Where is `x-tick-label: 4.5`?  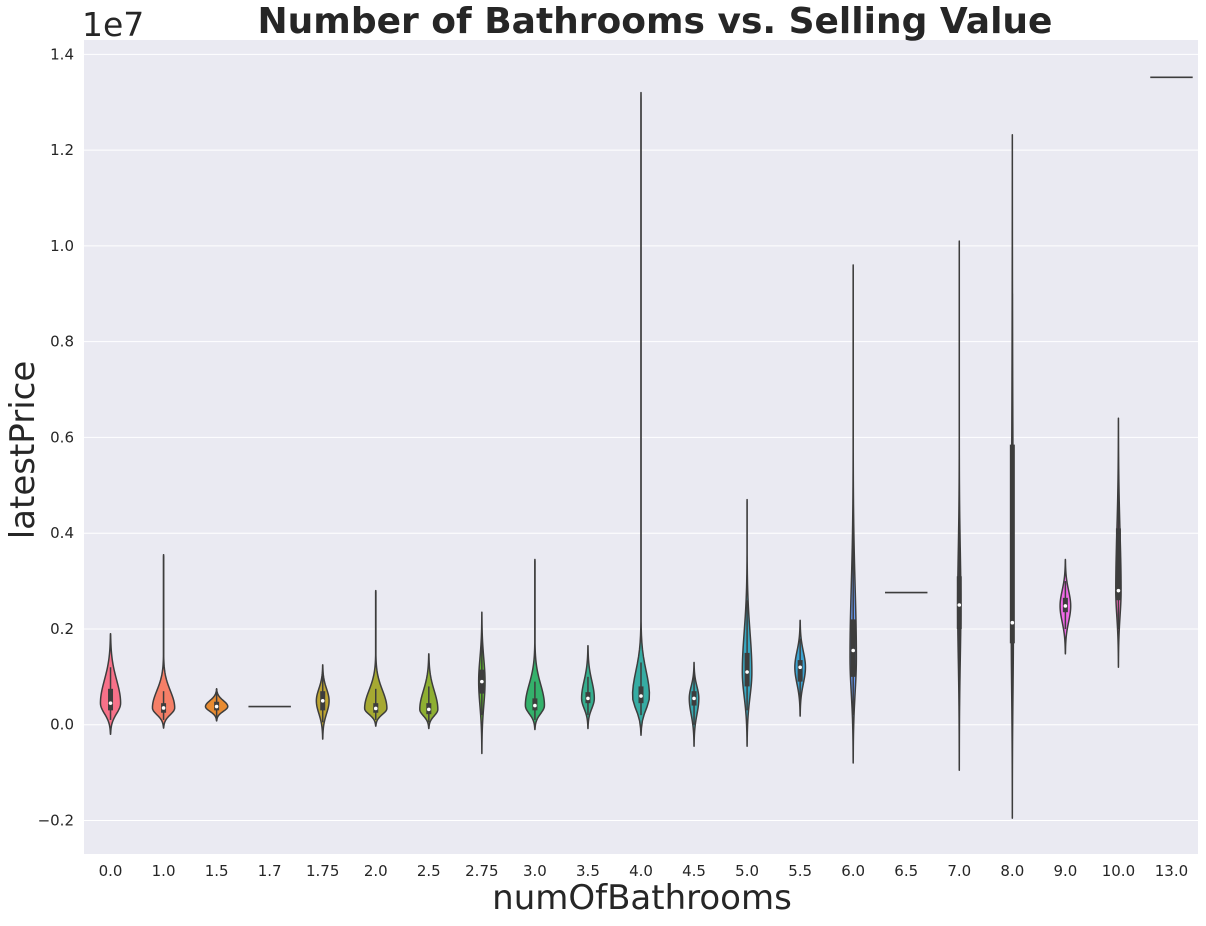
x-tick-label: 4.5 is located at coordinates (694, 871).